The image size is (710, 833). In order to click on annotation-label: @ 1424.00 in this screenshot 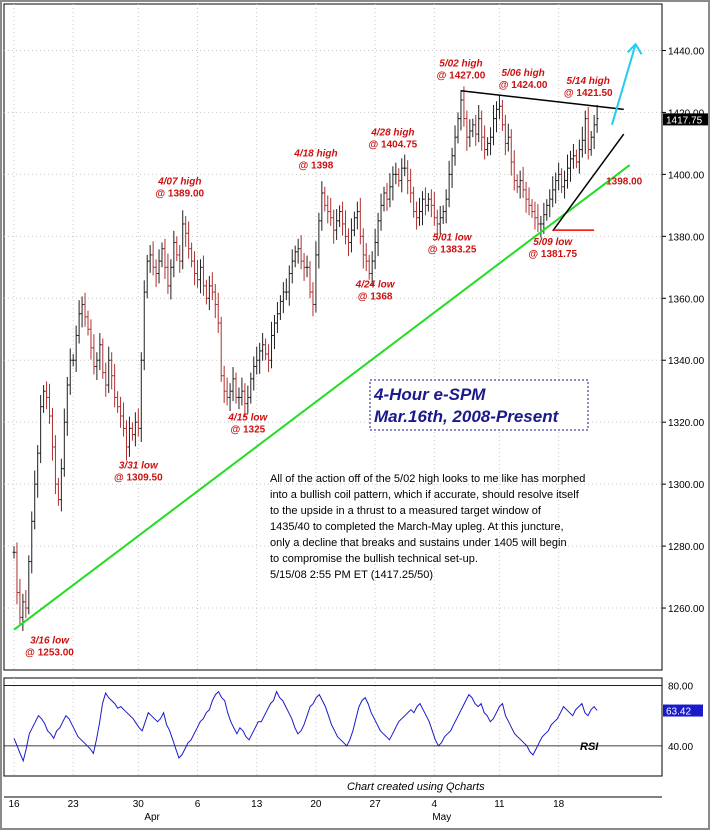, I will do `click(523, 85)`.